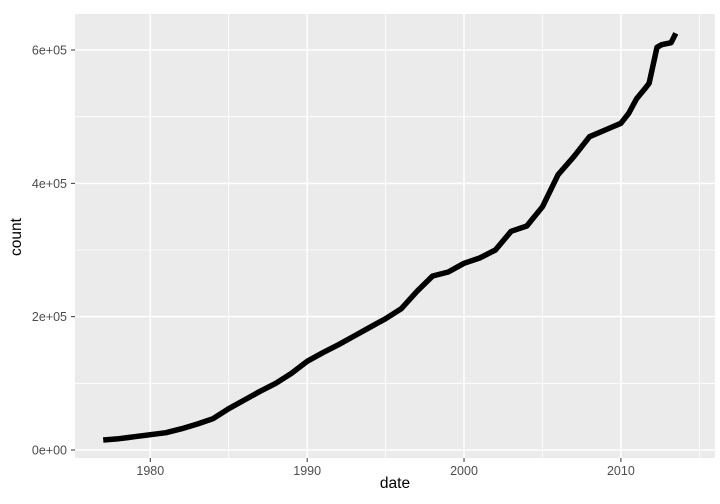  I want to click on x-tick-label: 1980, so click(150, 471).